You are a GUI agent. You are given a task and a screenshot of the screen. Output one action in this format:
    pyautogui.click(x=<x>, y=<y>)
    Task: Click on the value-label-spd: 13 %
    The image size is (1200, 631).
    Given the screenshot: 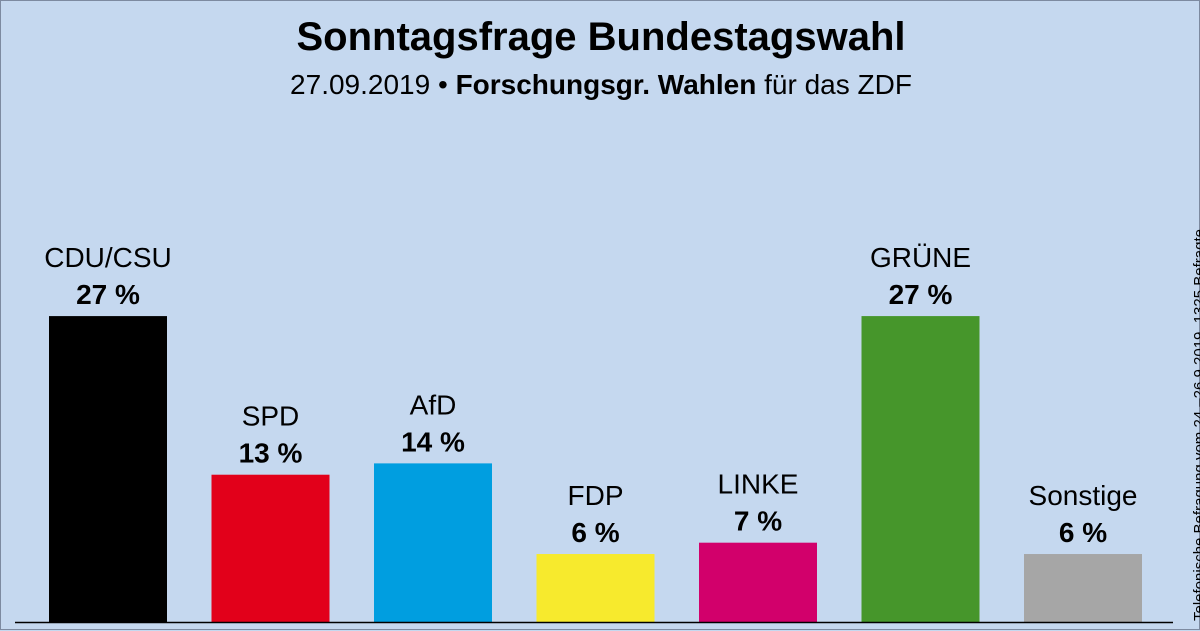 What is the action you would take?
    pyautogui.click(x=271, y=453)
    